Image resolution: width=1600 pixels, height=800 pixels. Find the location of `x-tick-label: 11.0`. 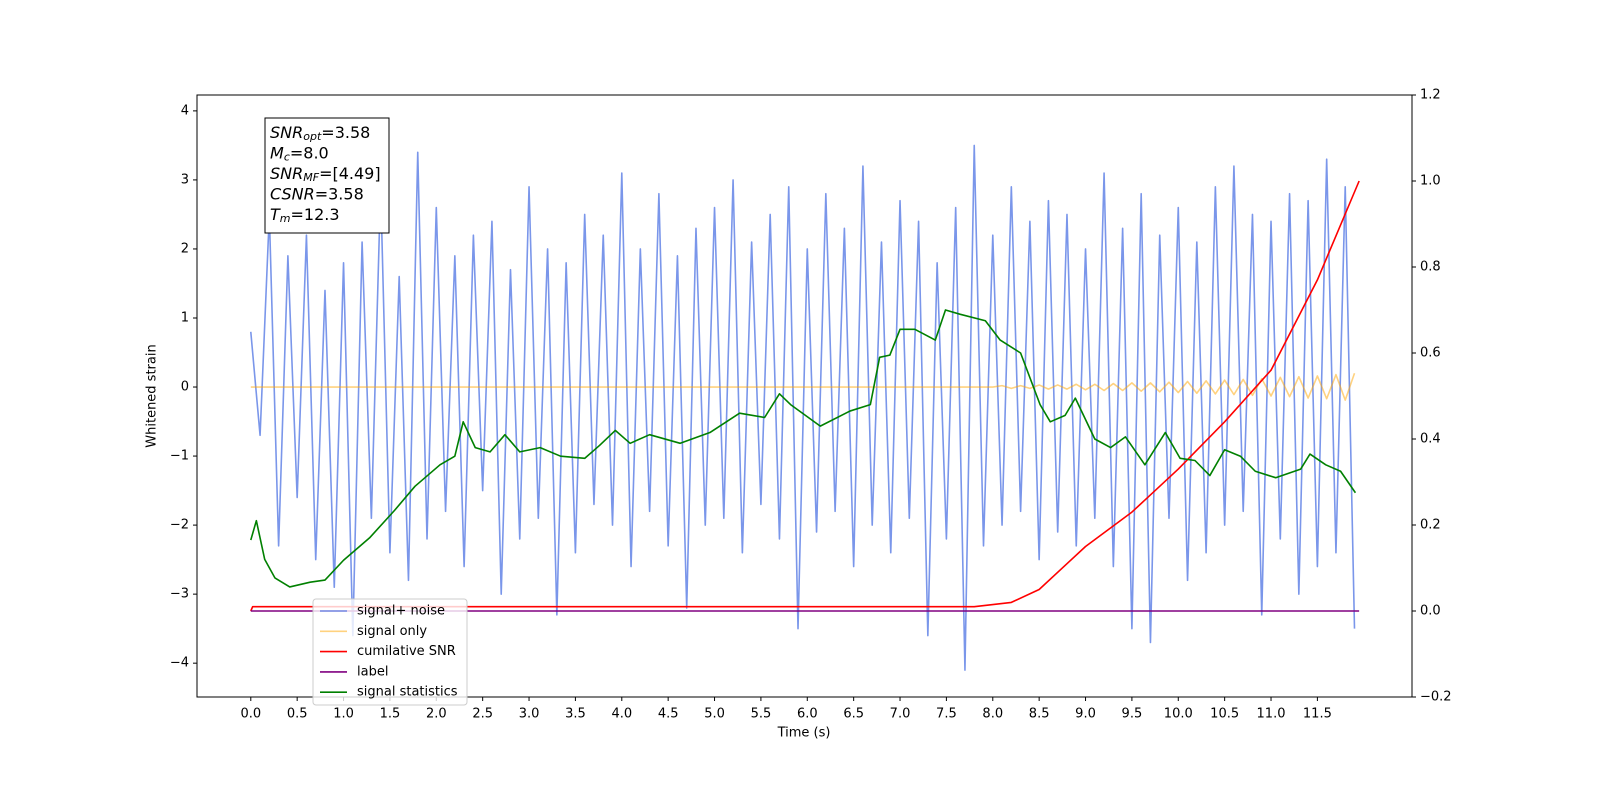

x-tick-label: 11.0 is located at coordinates (1271, 714).